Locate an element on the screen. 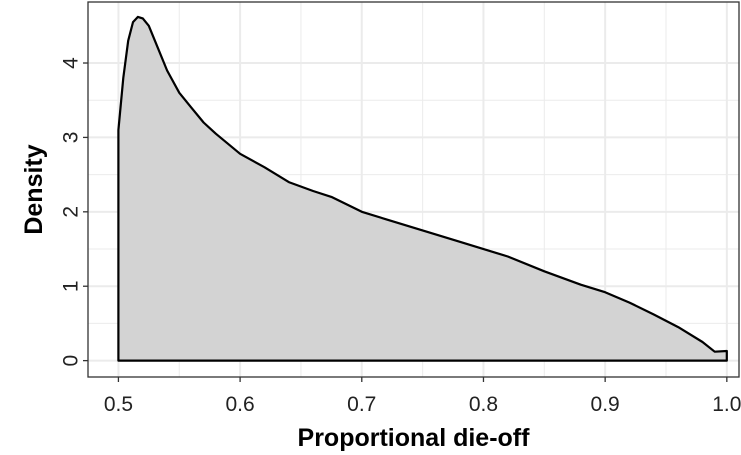  x-tick-label: 0.7 is located at coordinates (361, 404).